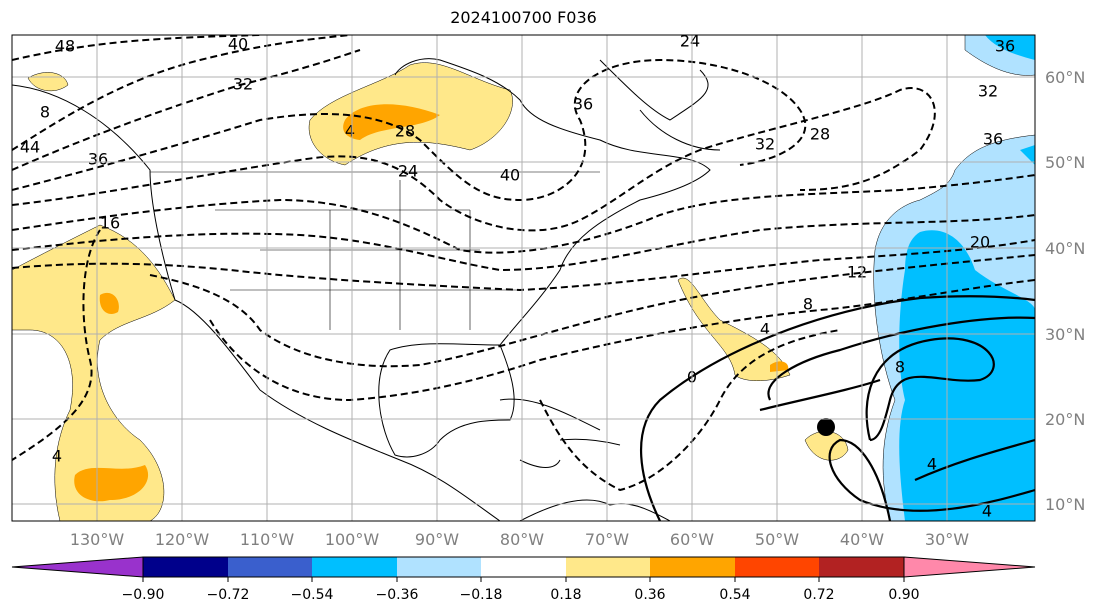 This screenshot has height=615, width=1105. I want to click on colorbar-tick-label: 0.36, so click(649, 595).